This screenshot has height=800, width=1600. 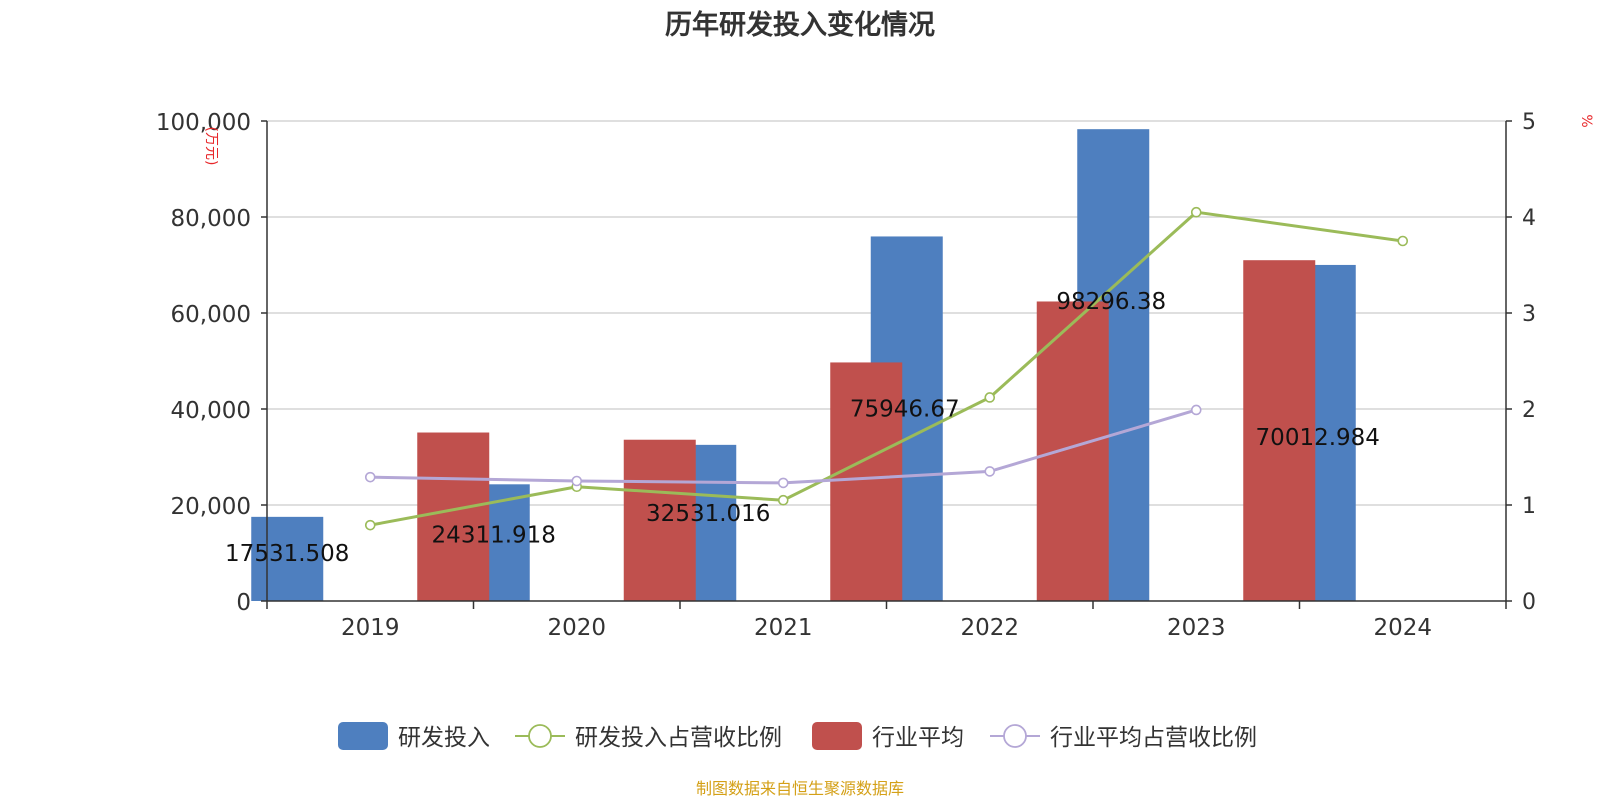 I want to click on legend-item: 研发投入占营收比例, so click(x=648, y=737).